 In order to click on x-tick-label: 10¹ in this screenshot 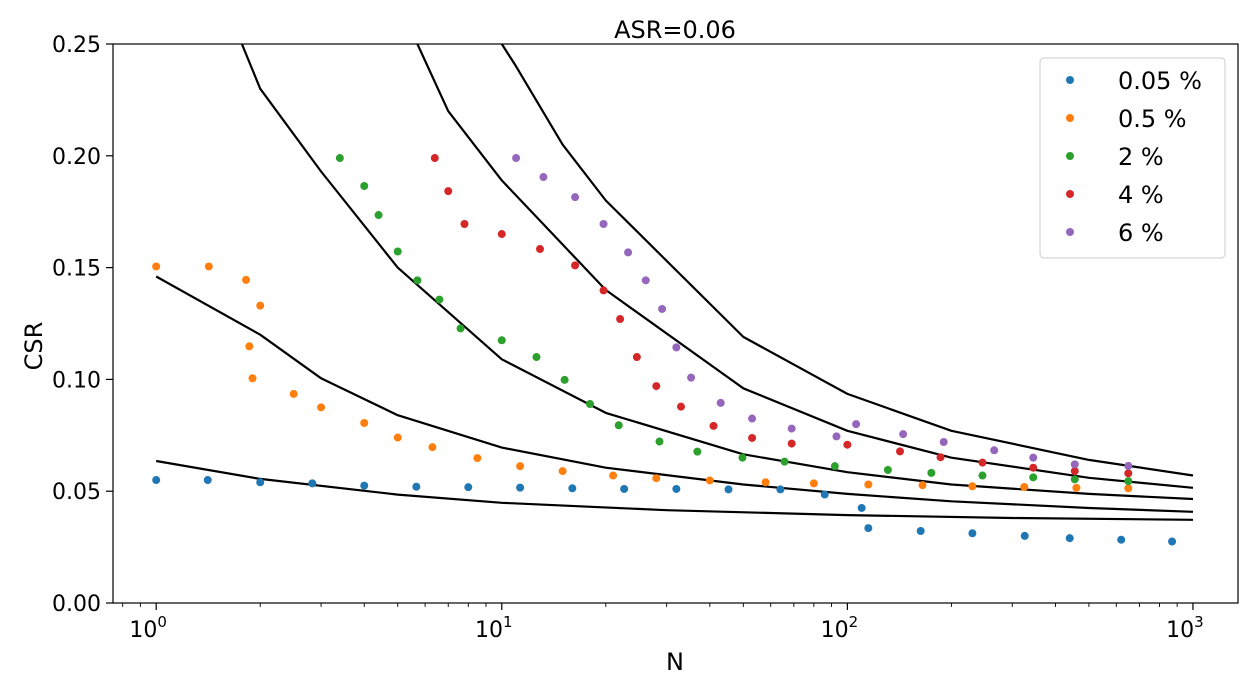, I will do `click(494, 628)`.